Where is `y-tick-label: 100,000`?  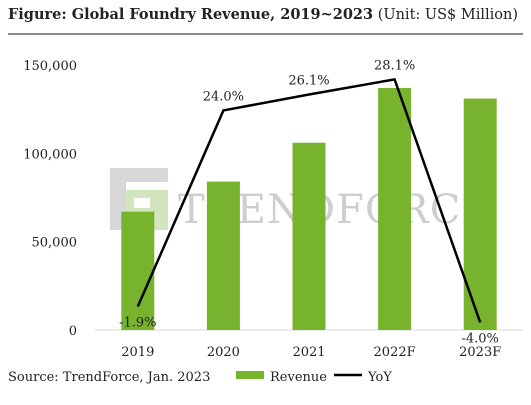
y-tick-label: 100,000 is located at coordinates (50, 154).